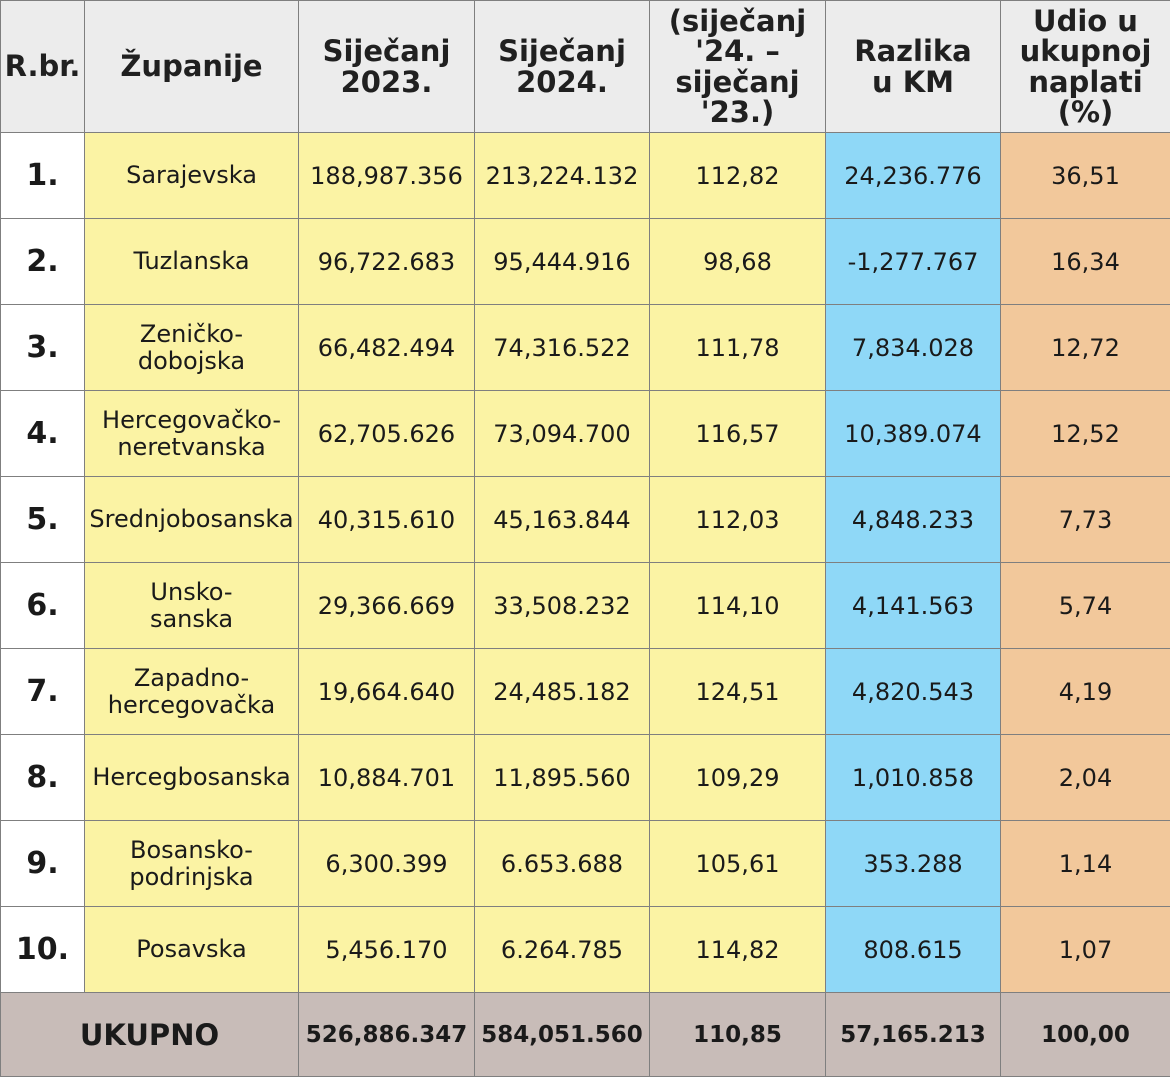  Describe the element at coordinates (149, 1034) in the screenshot. I see `total-label: UKUPNO` at that location.